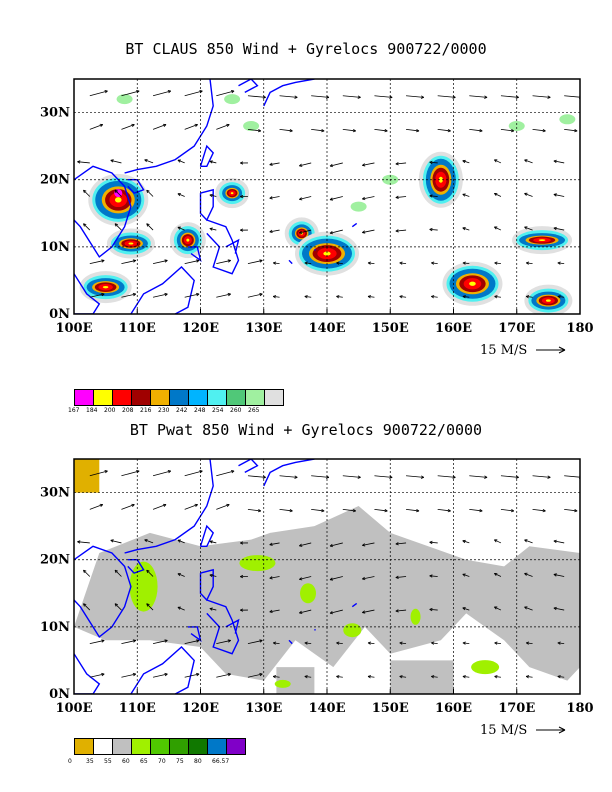  I want to click on colorbar-label: 200, so click(110, 410).